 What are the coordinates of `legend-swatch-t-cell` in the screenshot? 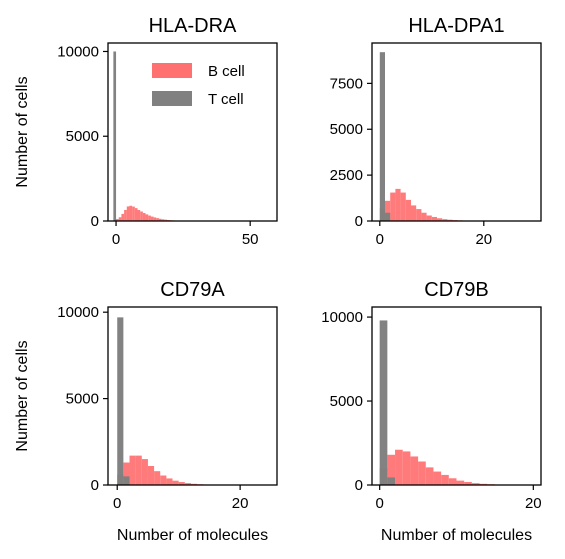 It's located at (172, 98).